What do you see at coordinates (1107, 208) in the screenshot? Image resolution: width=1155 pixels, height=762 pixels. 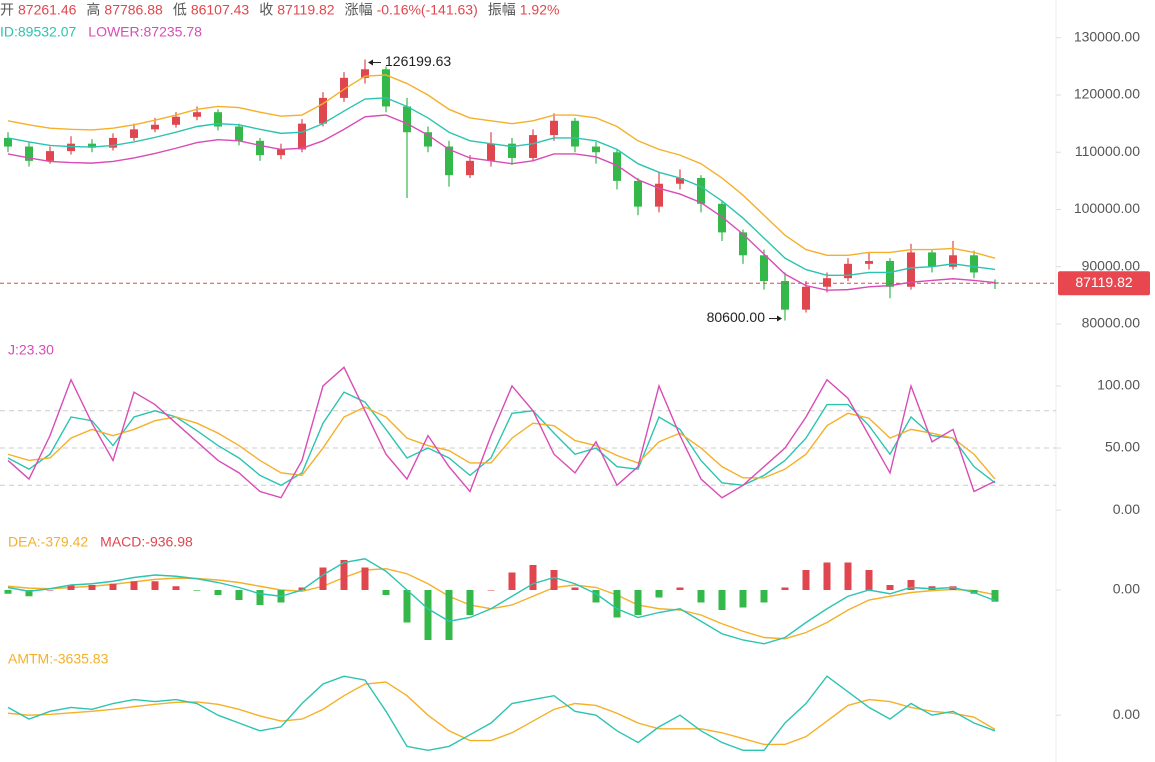 I see `y-tick-label: 100000.00` at bounding box center [1107, 208].